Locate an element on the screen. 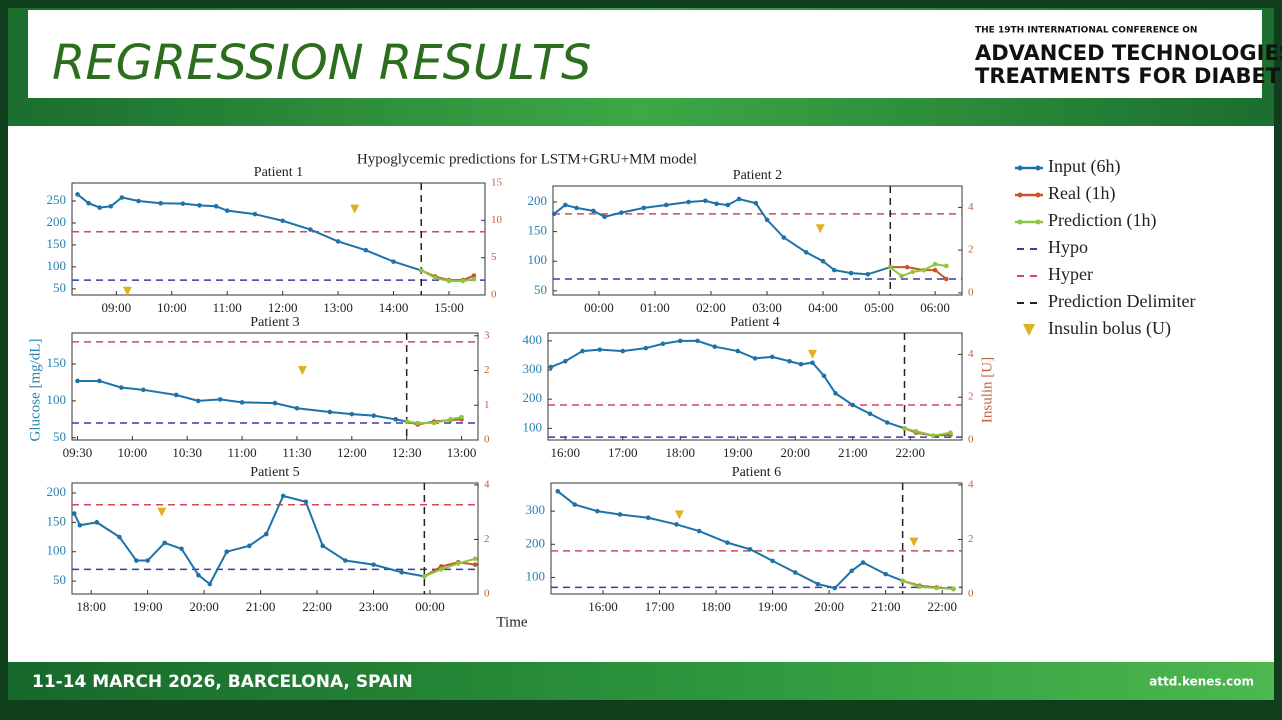 Image resolution: width=1282 pixels, height=720 pixels. x-tick-label: 16:00 is located at coordinates (603, 606).